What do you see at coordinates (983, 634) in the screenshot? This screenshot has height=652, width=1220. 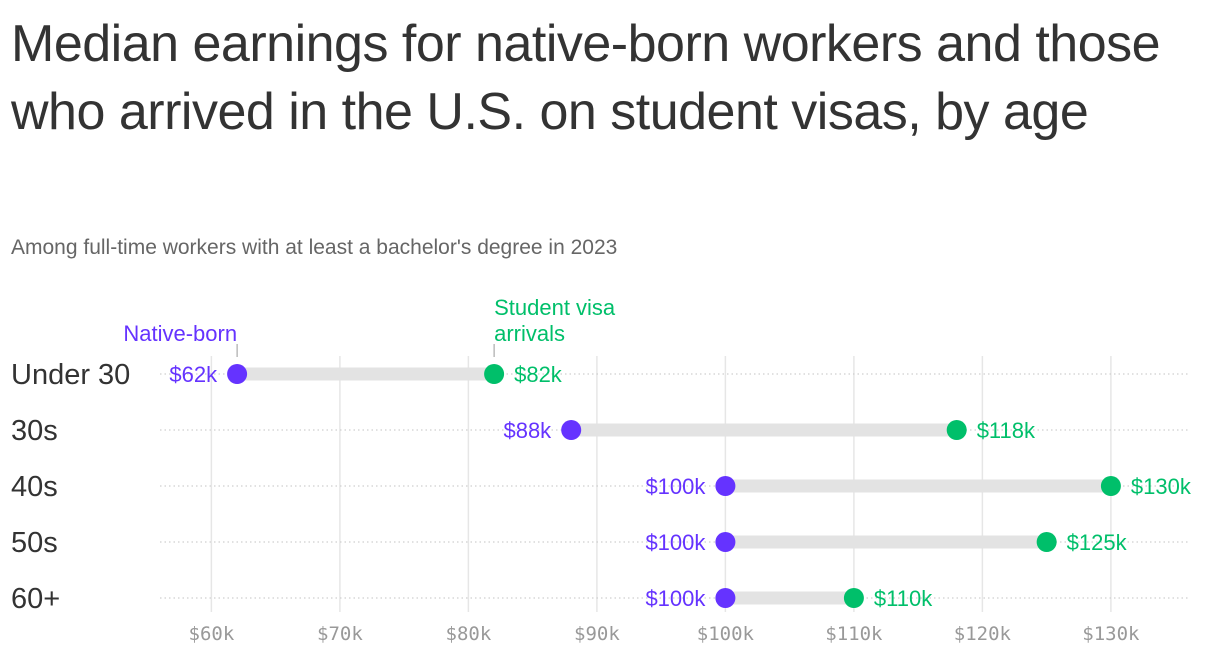 I see `x-tick-label: $120k` at bounding box center [983, 634].